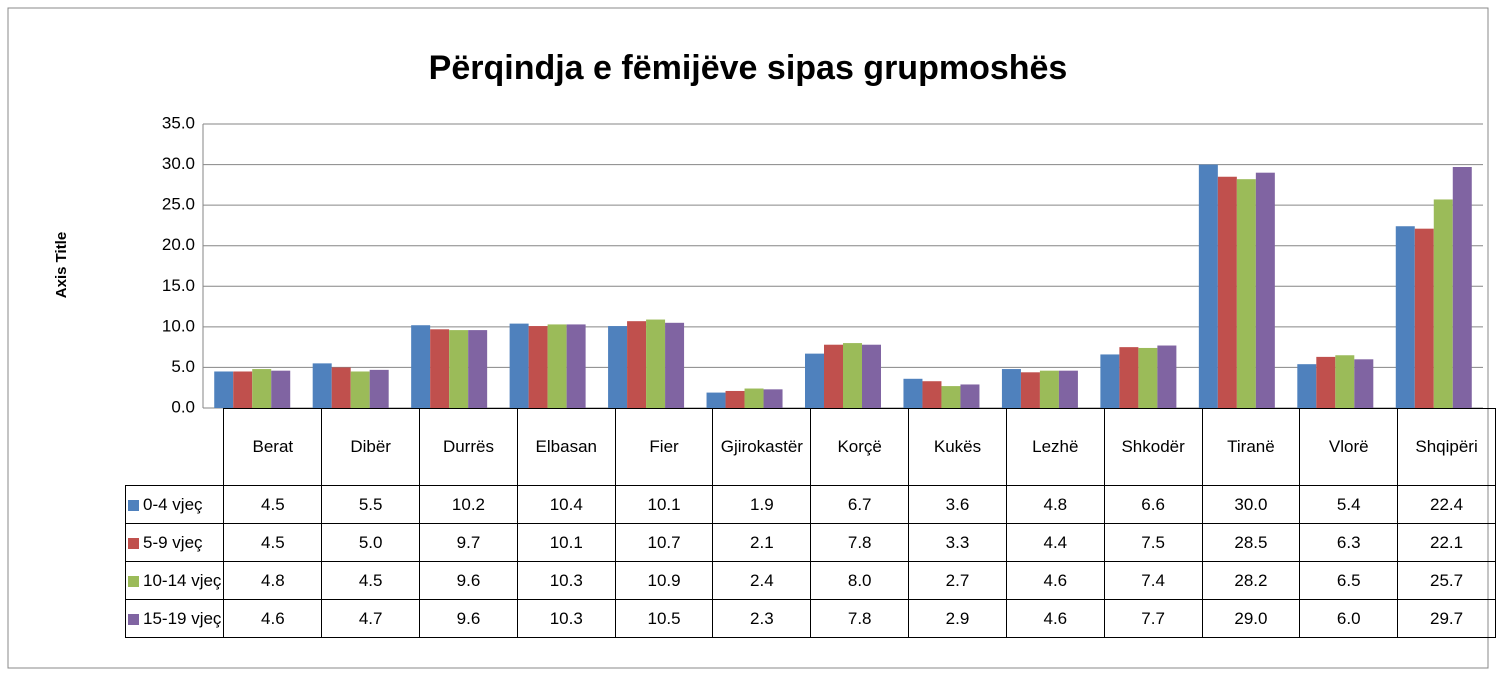 Image resolution: width=1496 pixels, height=674 pixels. I want to click on value-cell: 5.4, so click(1349, 504).